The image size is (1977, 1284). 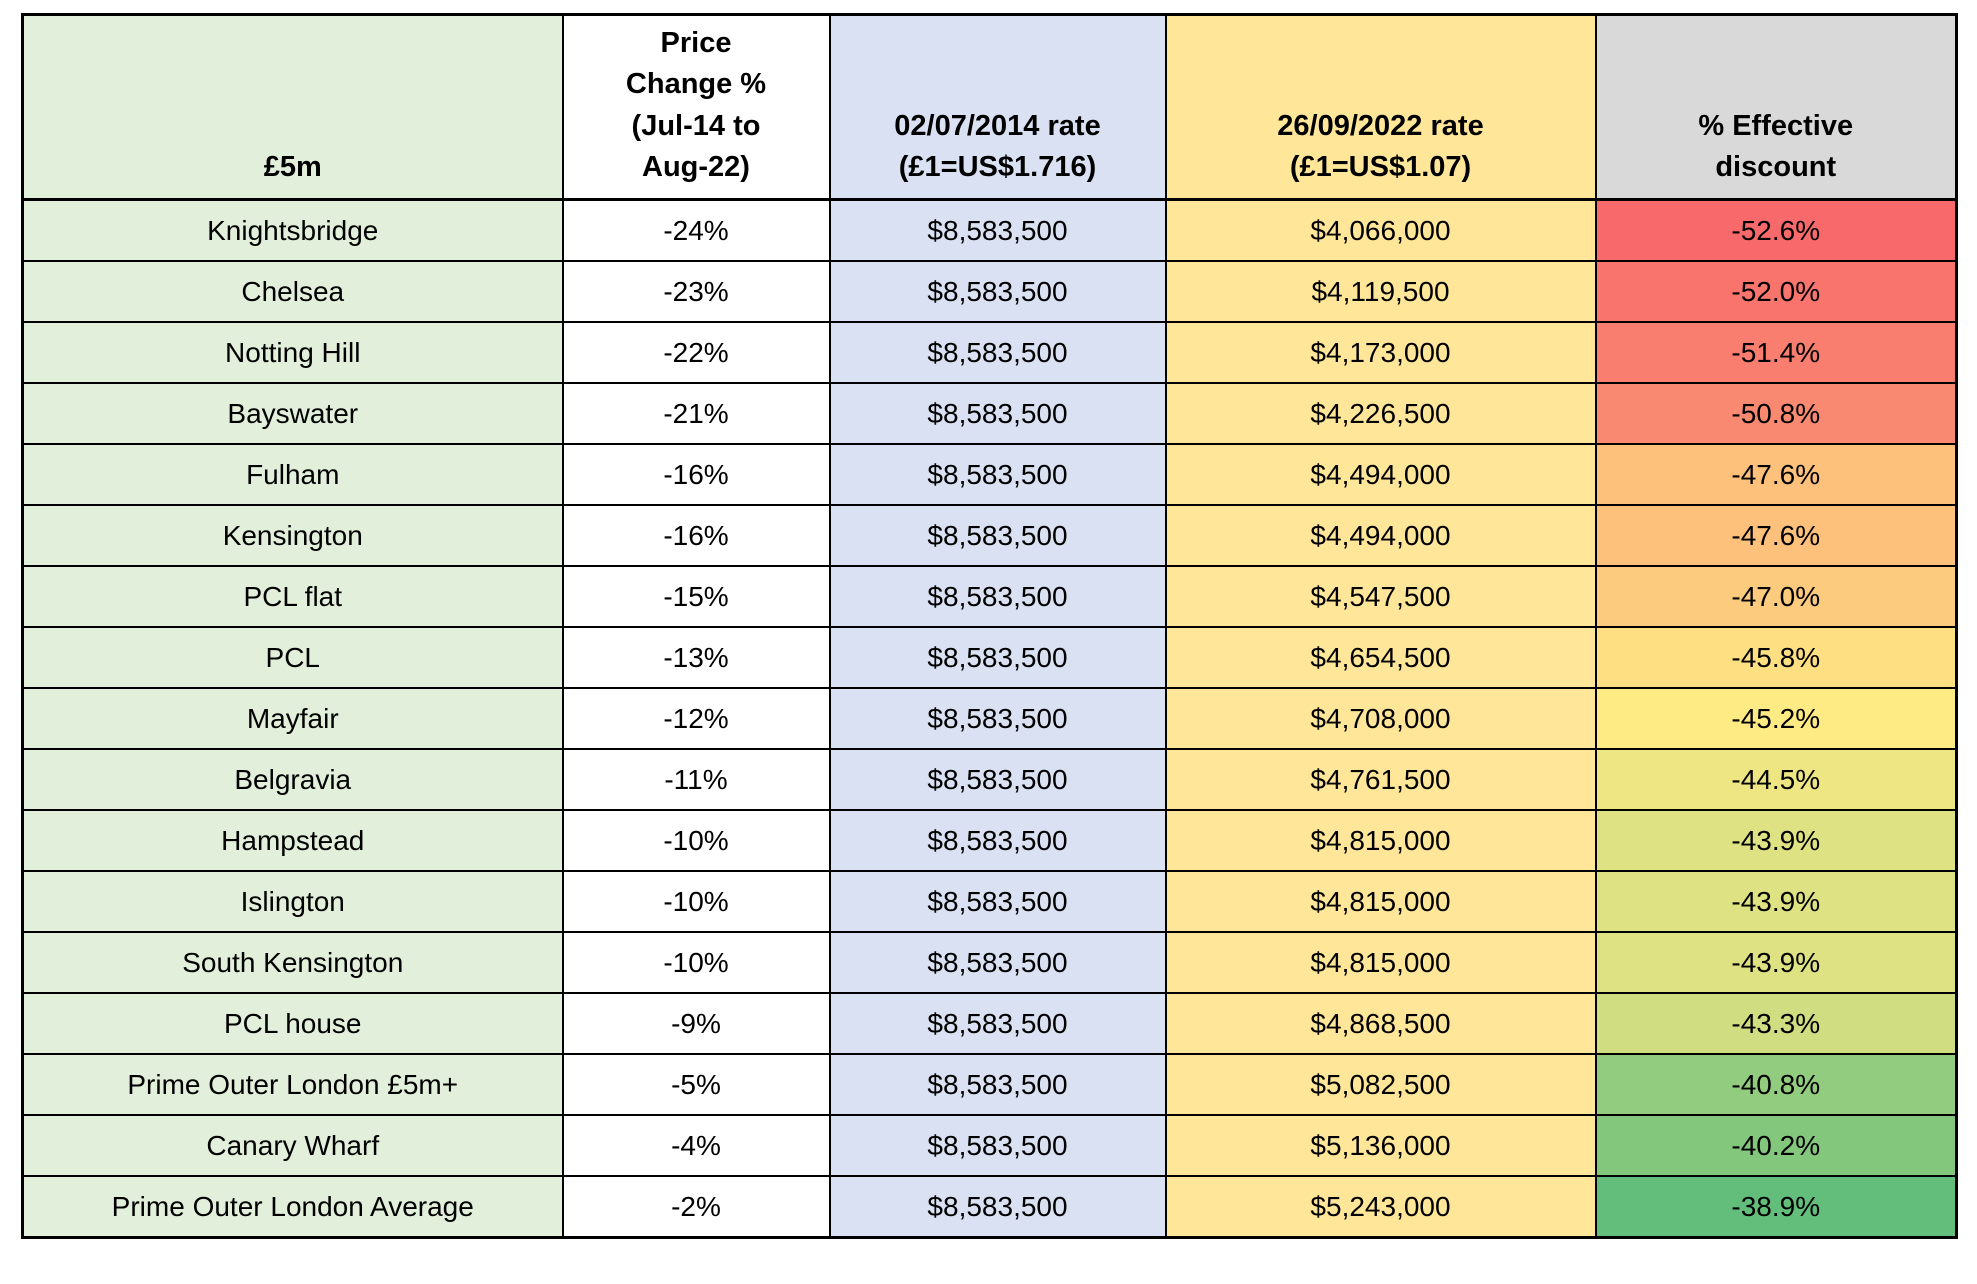 I want to click on table-row: Mayfair -12% $8,583,500 $4,708,000 -45.2%, so click(x=989, y=718).